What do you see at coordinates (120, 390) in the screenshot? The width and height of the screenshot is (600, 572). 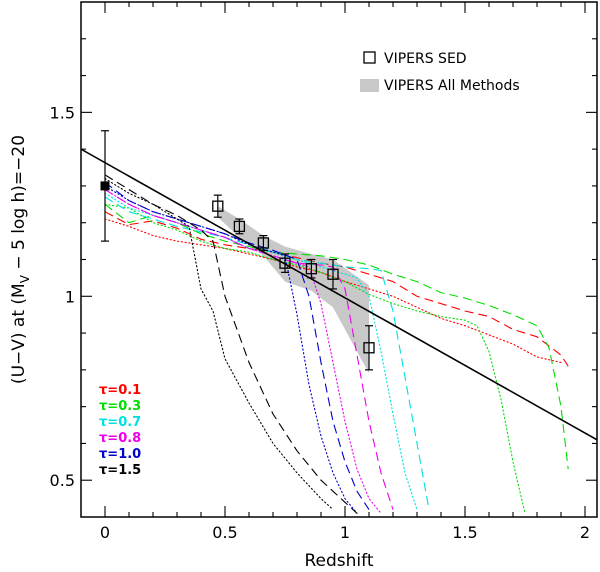 I see `tau-legend-label-0: τ=0.1` at bounding box center [120, 390].